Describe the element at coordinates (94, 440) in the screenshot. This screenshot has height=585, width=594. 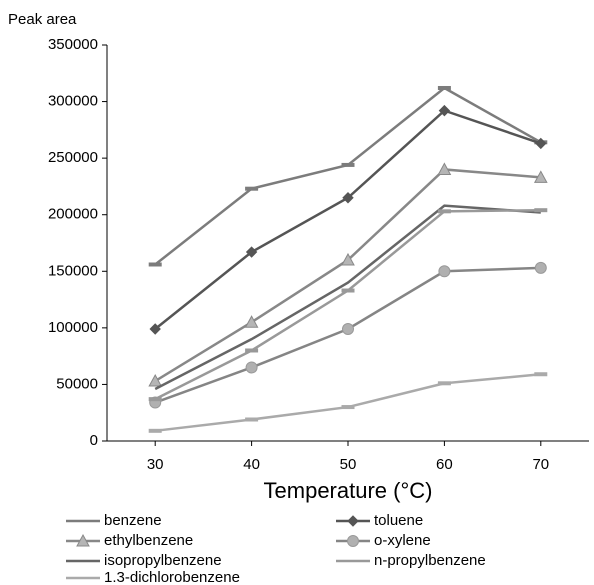
I see `y-tick-label: 0` at that location.